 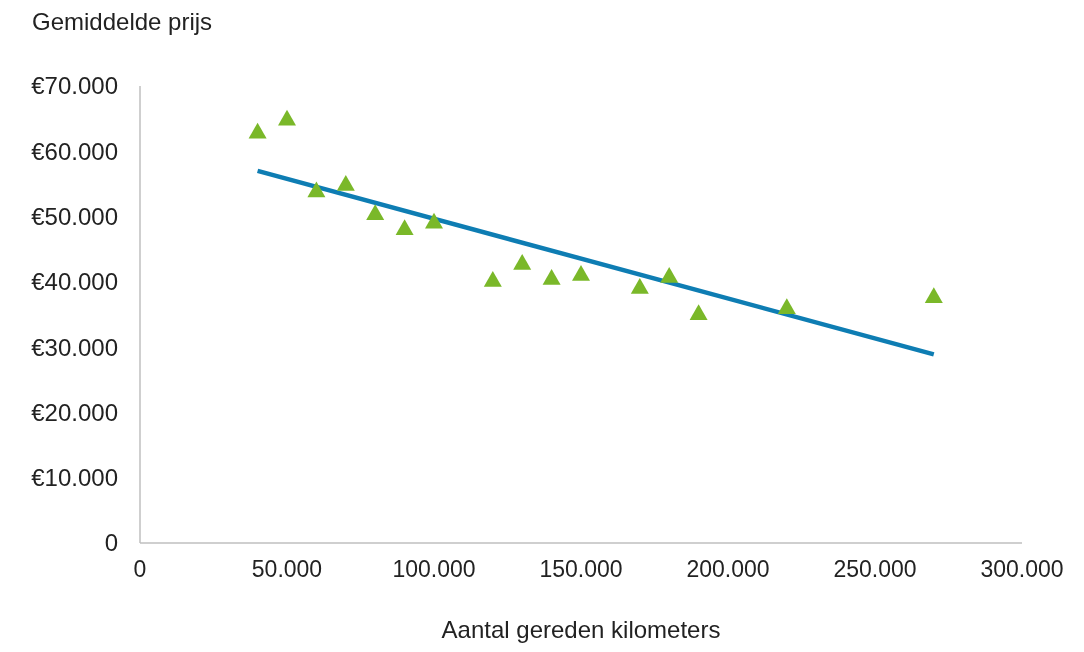 I want to click on y-tick-label: €70.000, so click(x=74, y=86).